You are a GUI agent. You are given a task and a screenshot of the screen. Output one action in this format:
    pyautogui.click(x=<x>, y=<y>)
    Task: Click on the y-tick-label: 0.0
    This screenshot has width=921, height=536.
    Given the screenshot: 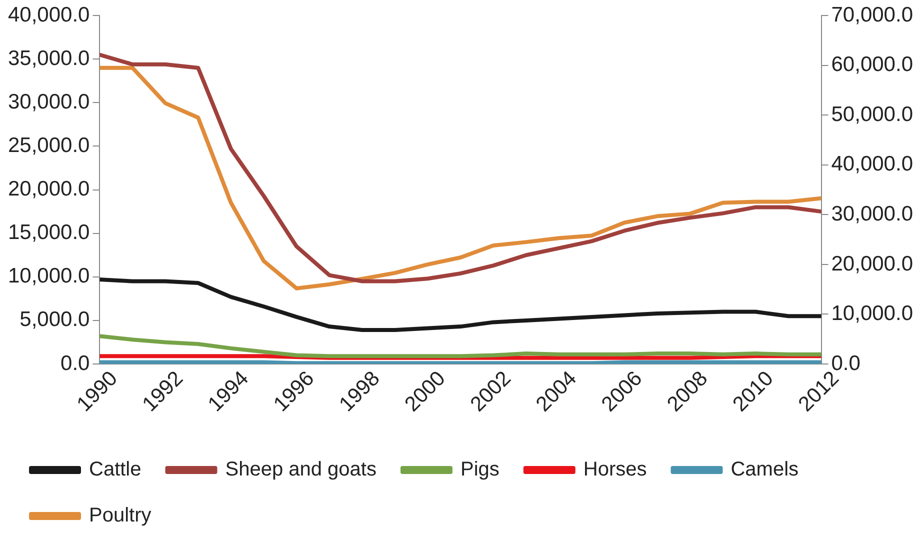 What is the action you would take?
    pyautogui.click(x=75, y=363)
    